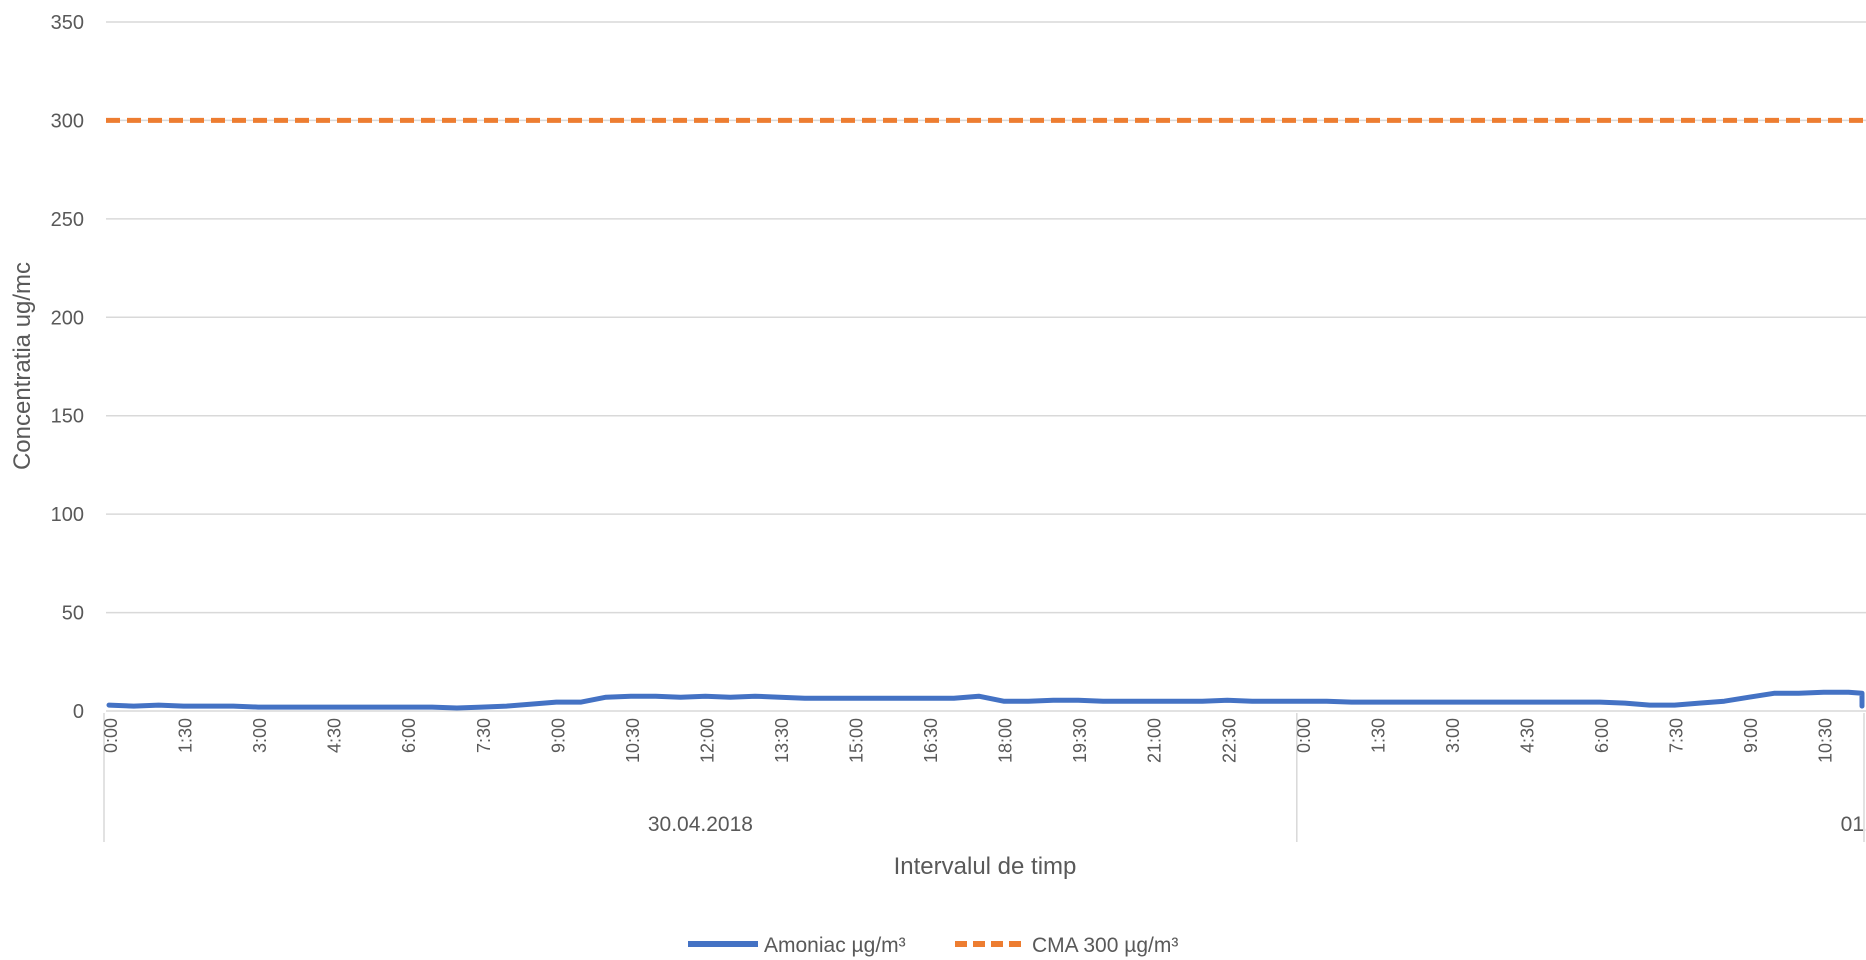 This screenshot has width=1866, height=960. What do you see at coordinates (857, 740) in the screenshot?
I see `x-tick-label: 15:00` at bounding box center [857, 740].